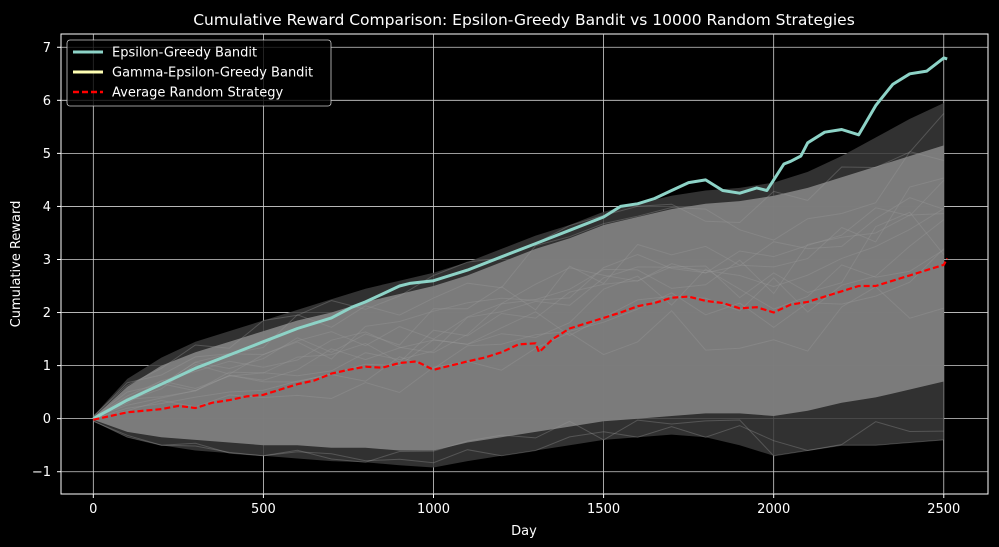  Describe the element at coordinates (47, 260) in the screenshot. I see `y-tick-label: 3` at that location.